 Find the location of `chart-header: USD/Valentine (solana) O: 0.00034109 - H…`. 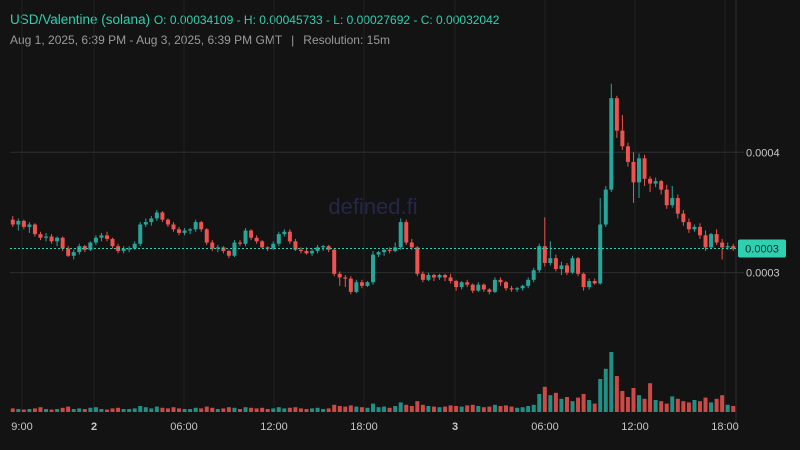

chart-header: USD/Valentine (solana) O: 0.00034109 - H… is located at coordinates (254, 29).